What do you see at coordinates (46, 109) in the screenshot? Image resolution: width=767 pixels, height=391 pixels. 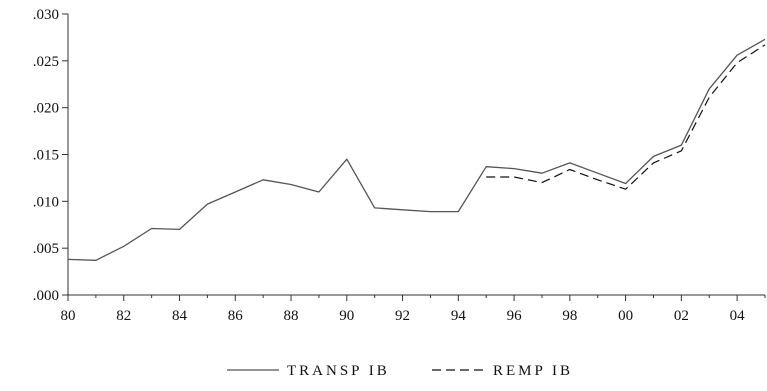 I see `y-tick-label: .020` at bounding box center [46, 109].